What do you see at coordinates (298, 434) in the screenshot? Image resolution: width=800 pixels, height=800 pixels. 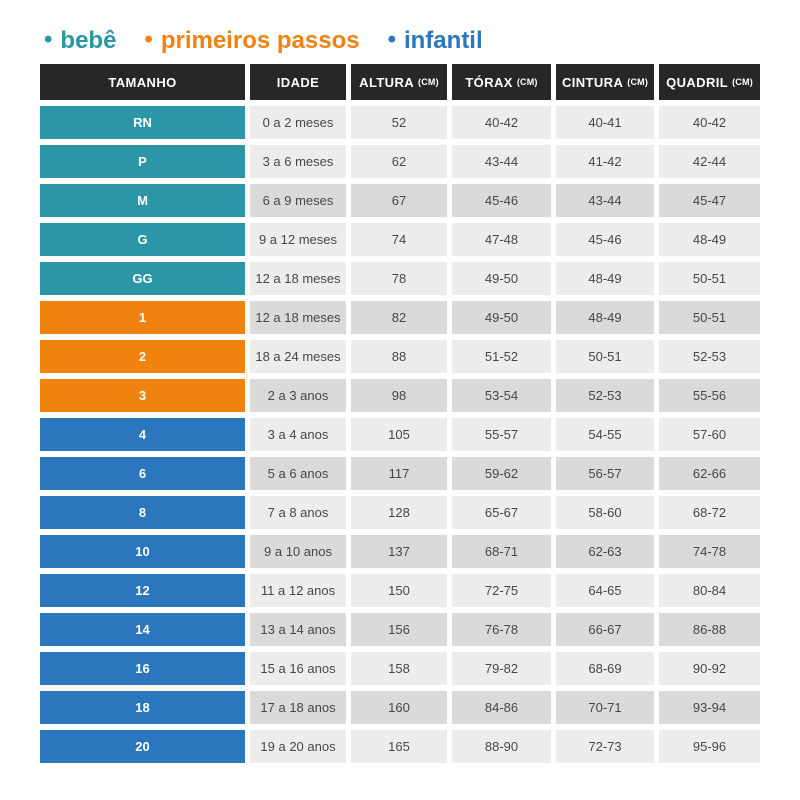 I see `age-cell: 3 a 4 anos` at bounding box center [298, 434].